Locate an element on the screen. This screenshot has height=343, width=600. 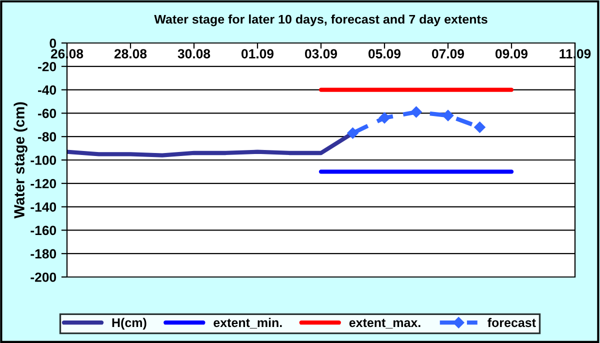
y-tick-label: -100 is located at coordinates (43, 160).